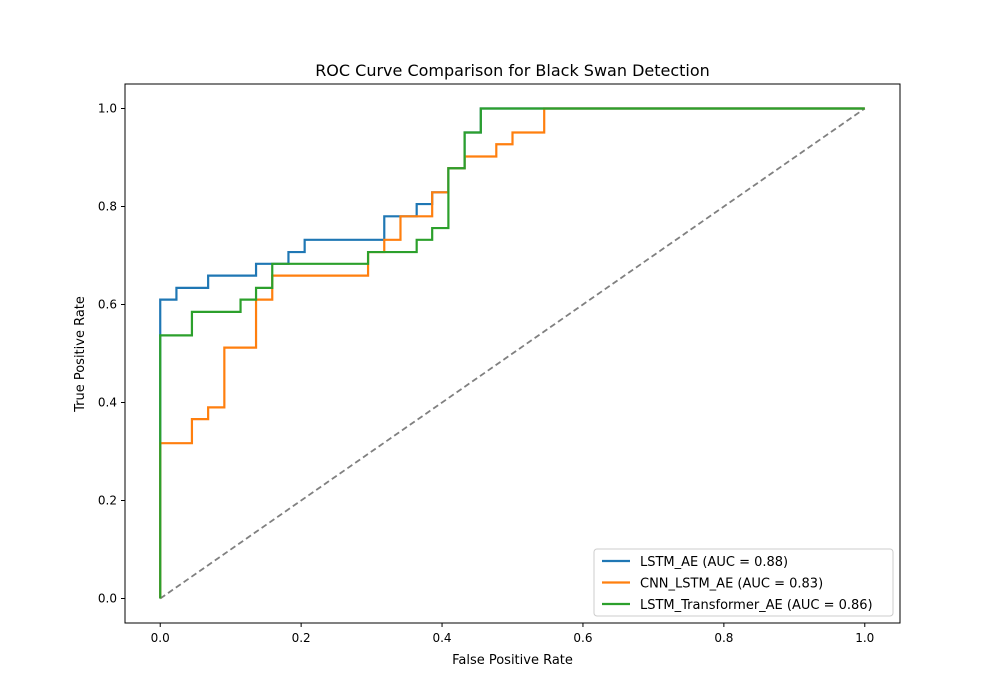  I want to click on legend-box, so click(743, 582).